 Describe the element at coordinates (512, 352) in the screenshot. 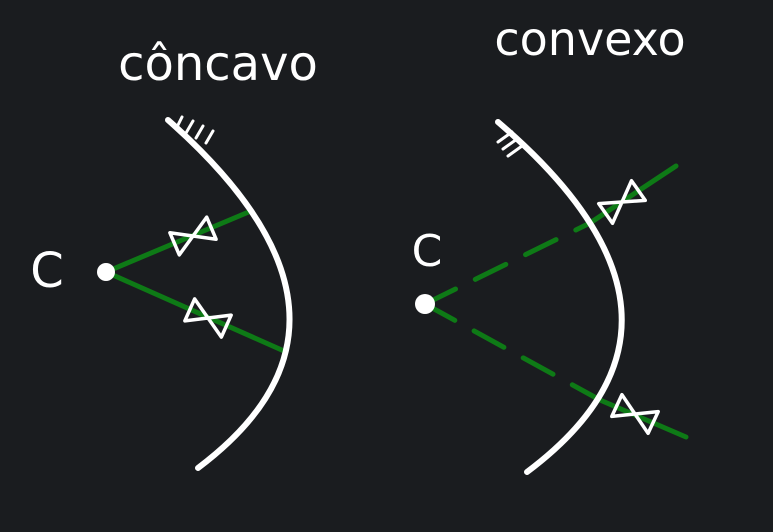

I see `convex-ray-lower-extension` at that location.